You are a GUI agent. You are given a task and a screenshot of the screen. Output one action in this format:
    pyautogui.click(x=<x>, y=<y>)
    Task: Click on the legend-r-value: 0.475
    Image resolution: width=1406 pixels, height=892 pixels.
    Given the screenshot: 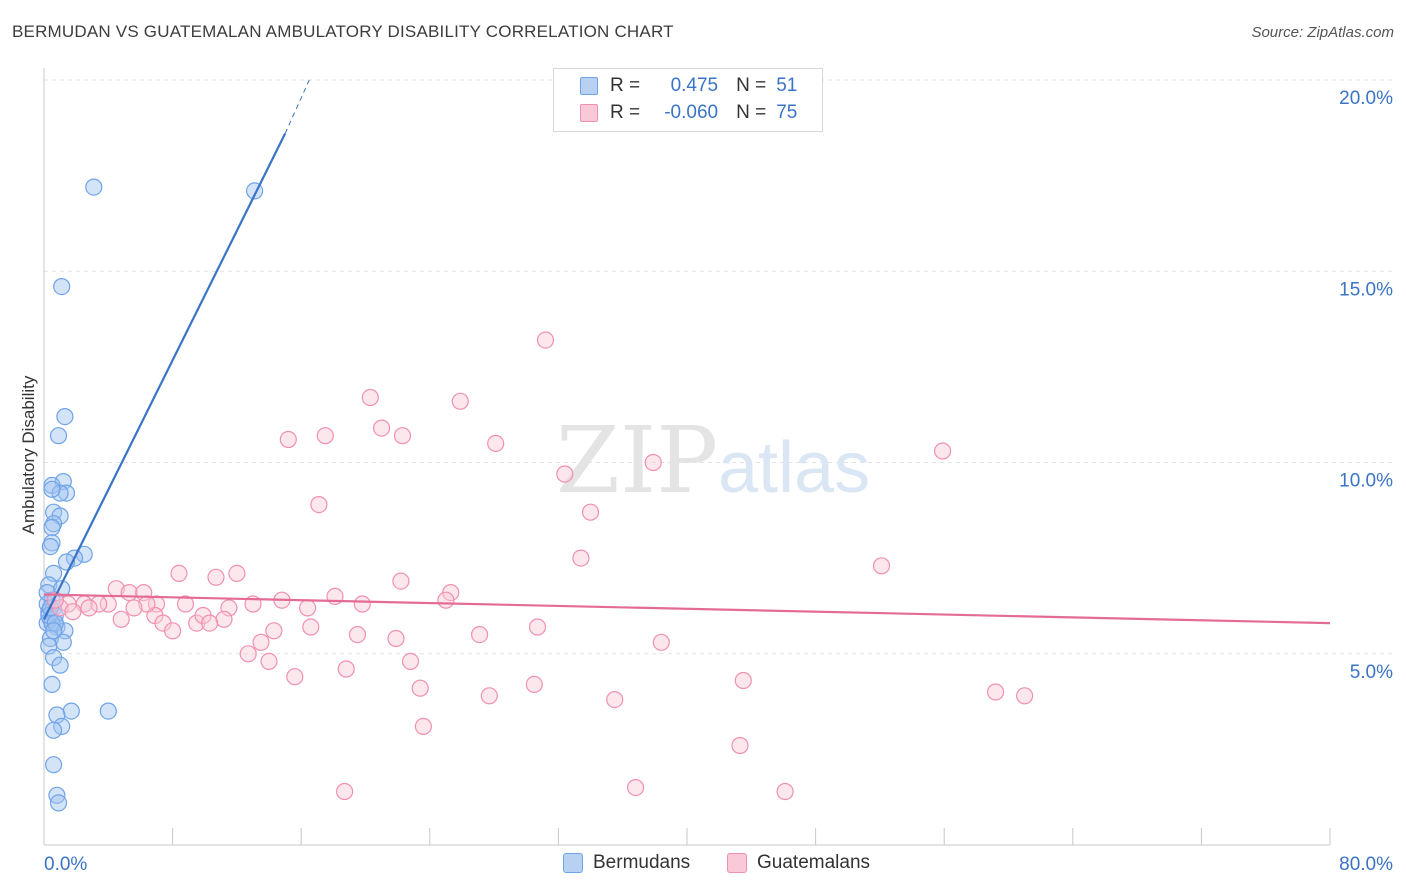 What is the action you would take?
    pyautogui.click(x=694, y=85)
    